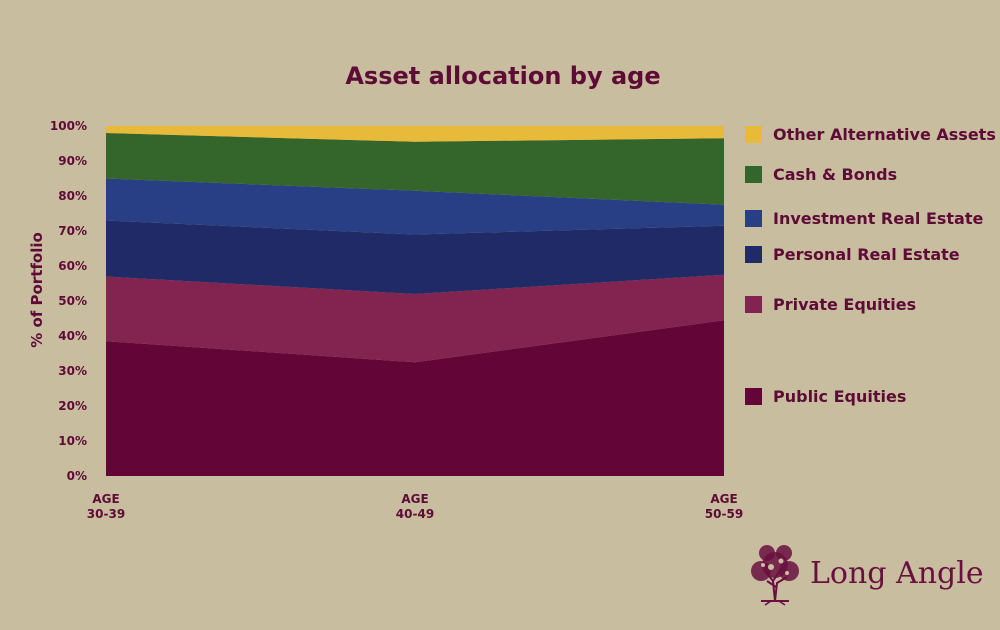 The image size is (1000, 630). Describe the element at coordinates (415, 134) in the screenshot. I see `area-other-alternative-assets` at that location.